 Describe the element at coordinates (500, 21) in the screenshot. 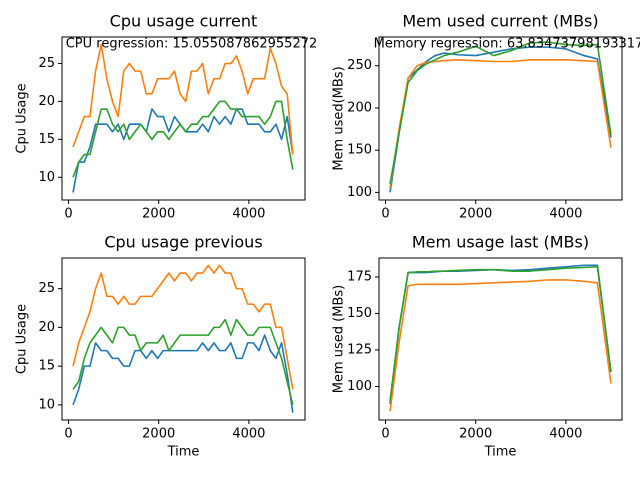

I see `chart-title: Mem used current (MBs)` at that location.